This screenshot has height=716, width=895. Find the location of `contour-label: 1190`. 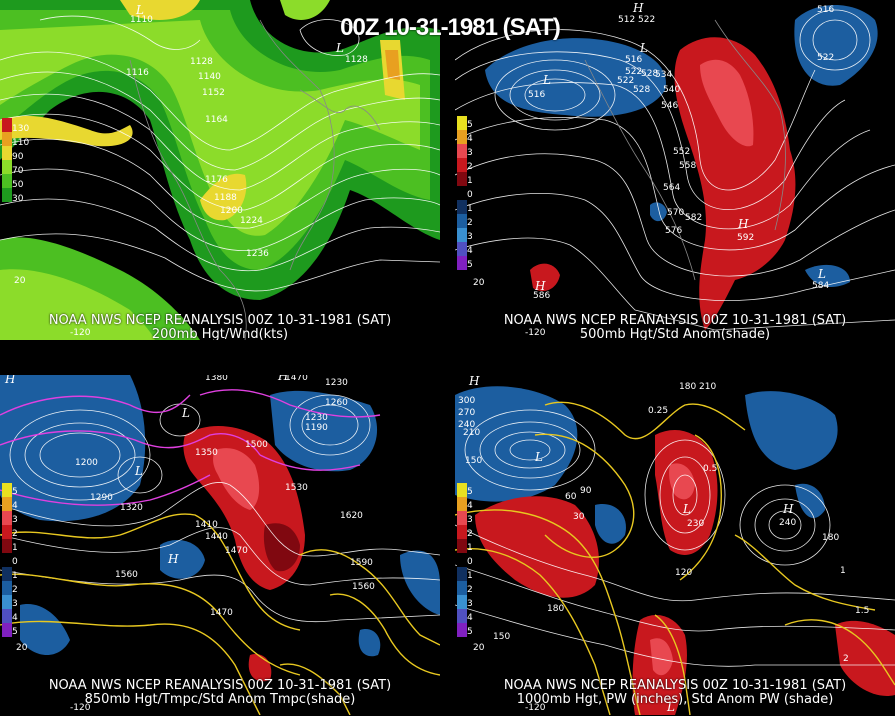

contour-label: 1190 is located at coordinates (316, 428).